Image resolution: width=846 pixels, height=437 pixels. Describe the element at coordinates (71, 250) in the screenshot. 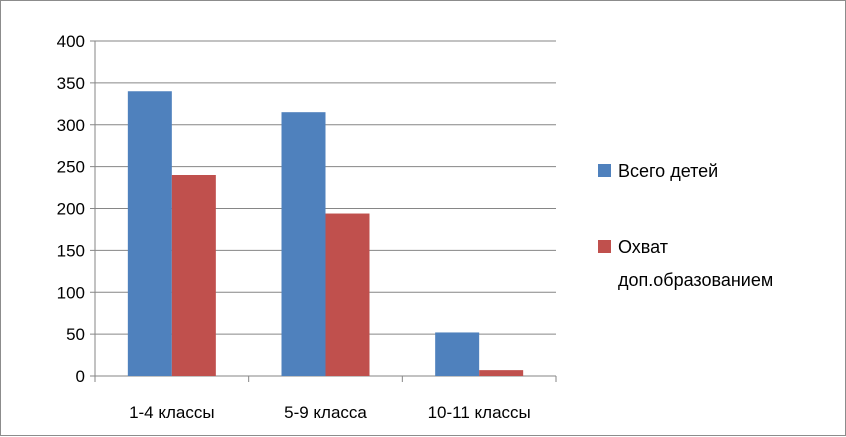

I see `y-tick-label: 150` at that location.